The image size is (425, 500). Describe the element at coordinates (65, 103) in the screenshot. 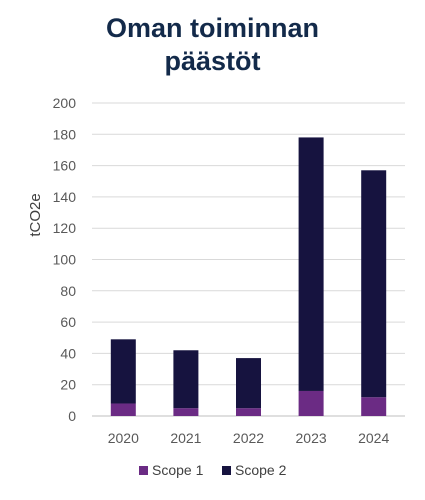

I see `y-tick-label: 200` at that location.